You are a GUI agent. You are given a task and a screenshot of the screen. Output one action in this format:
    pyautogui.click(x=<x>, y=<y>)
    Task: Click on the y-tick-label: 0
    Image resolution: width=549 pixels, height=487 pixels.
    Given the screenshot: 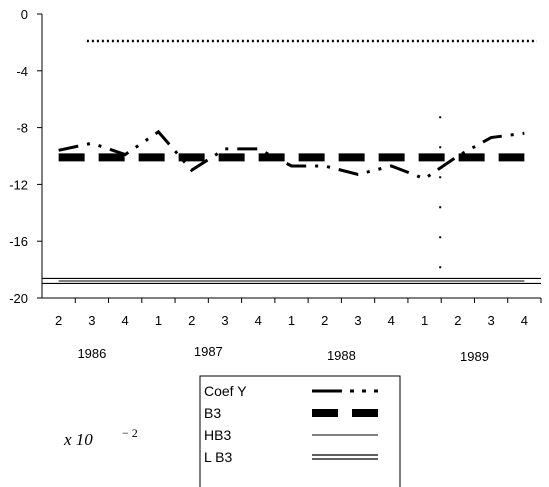 What is the action you would take?
    pyautogui.click(x=24, y=14)
    